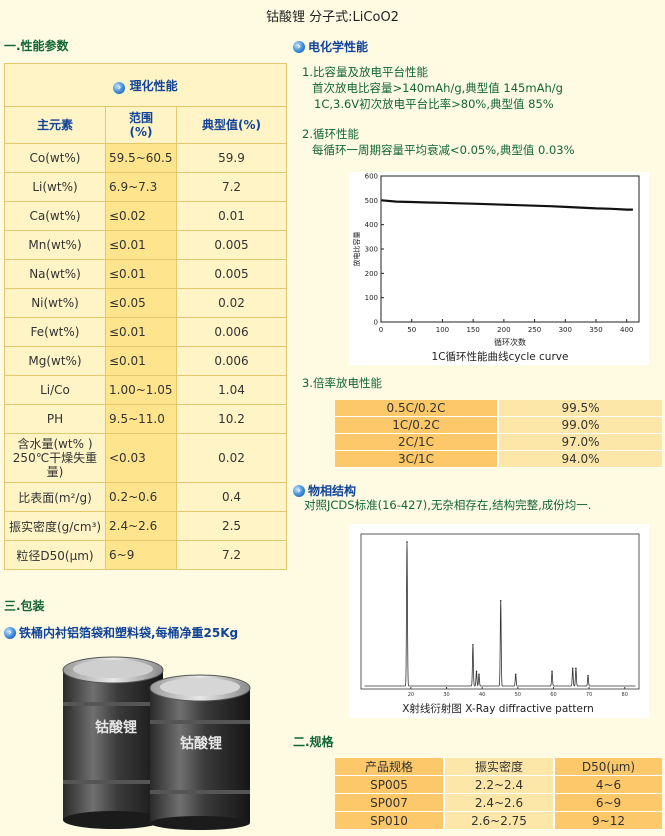 The height and width of the screenshot is (836, 665). Describe the element at coordinates (231, 390) in the screenshot. I see `cell-typical: 1.04` at that location.